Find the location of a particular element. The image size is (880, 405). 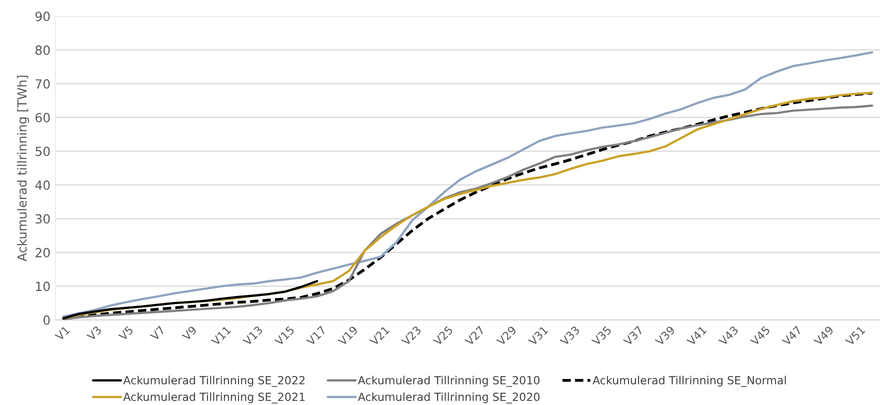

y-tick-label: 90 is located at coordinates (42, 17).